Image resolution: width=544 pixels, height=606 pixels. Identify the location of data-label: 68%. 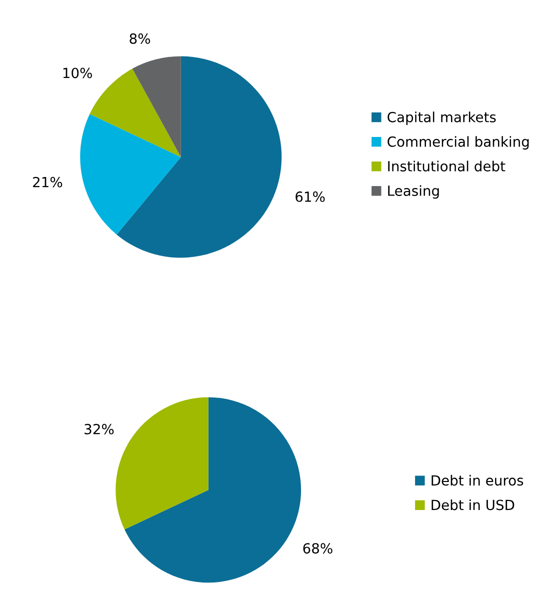
(317, 548).